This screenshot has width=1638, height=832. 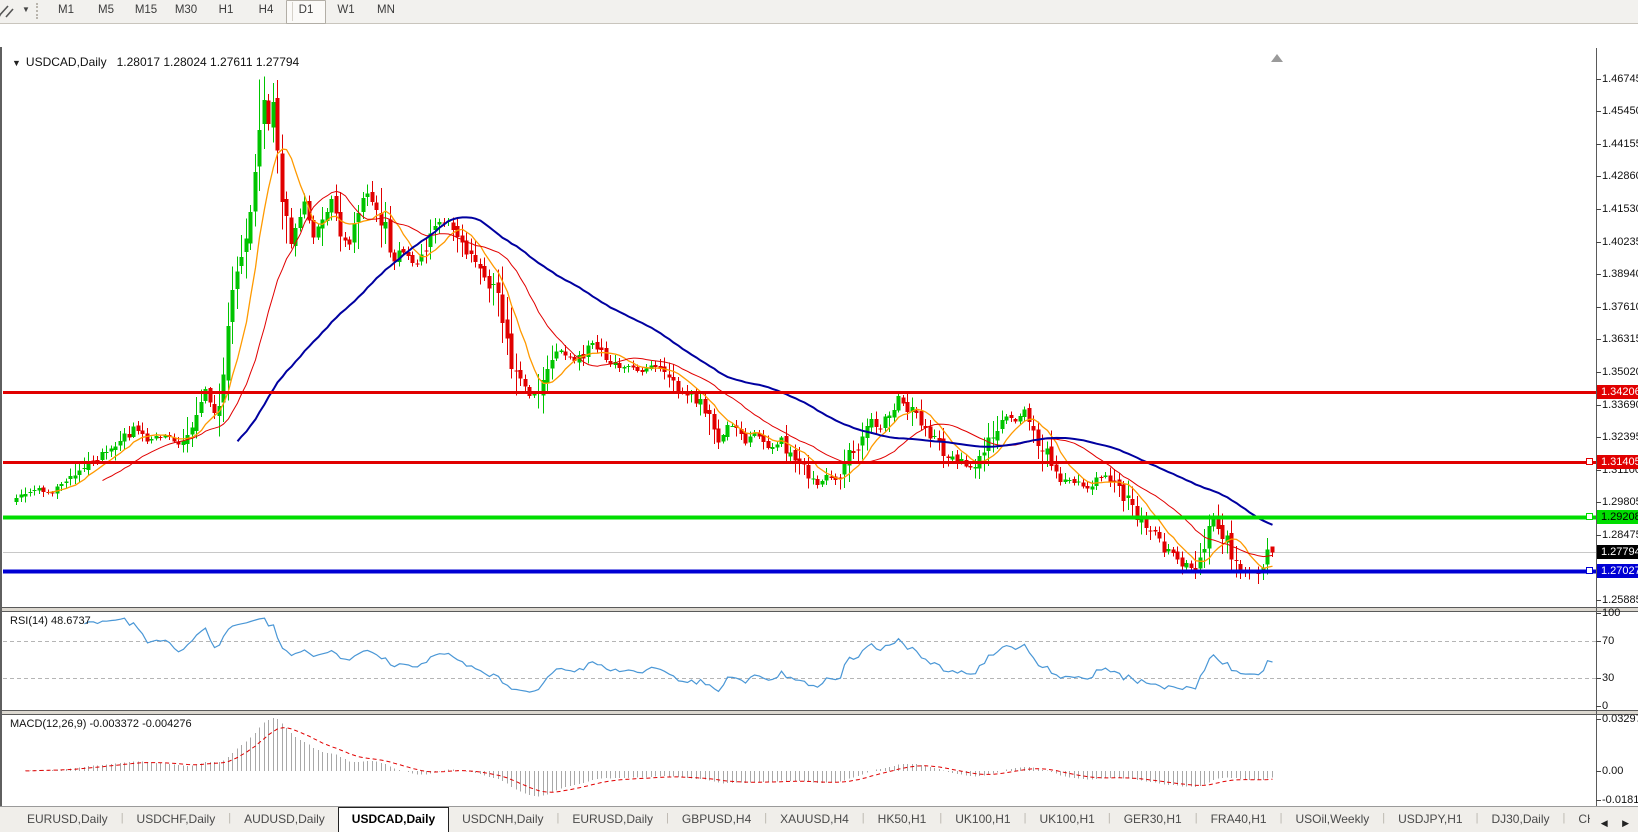 I want to click on tab-scroll-right-button: ▶, so click(x=1625, y=823).